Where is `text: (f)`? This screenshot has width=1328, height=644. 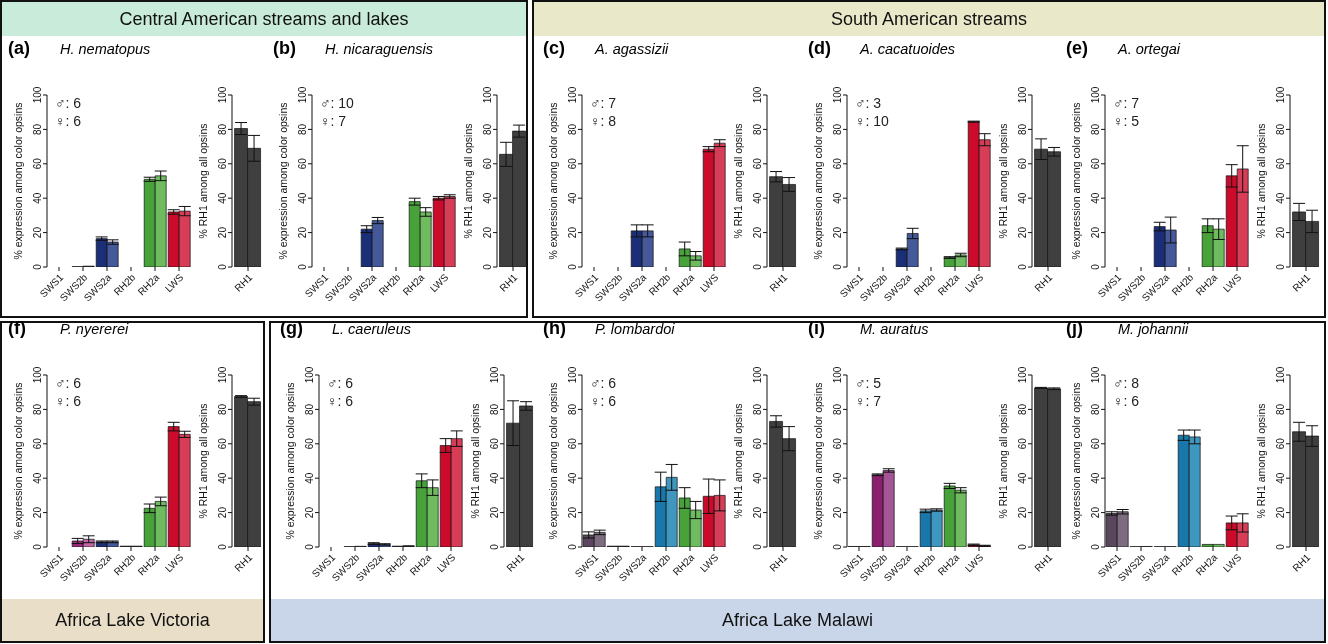
text: (f) is located at coordinates (17, 328).